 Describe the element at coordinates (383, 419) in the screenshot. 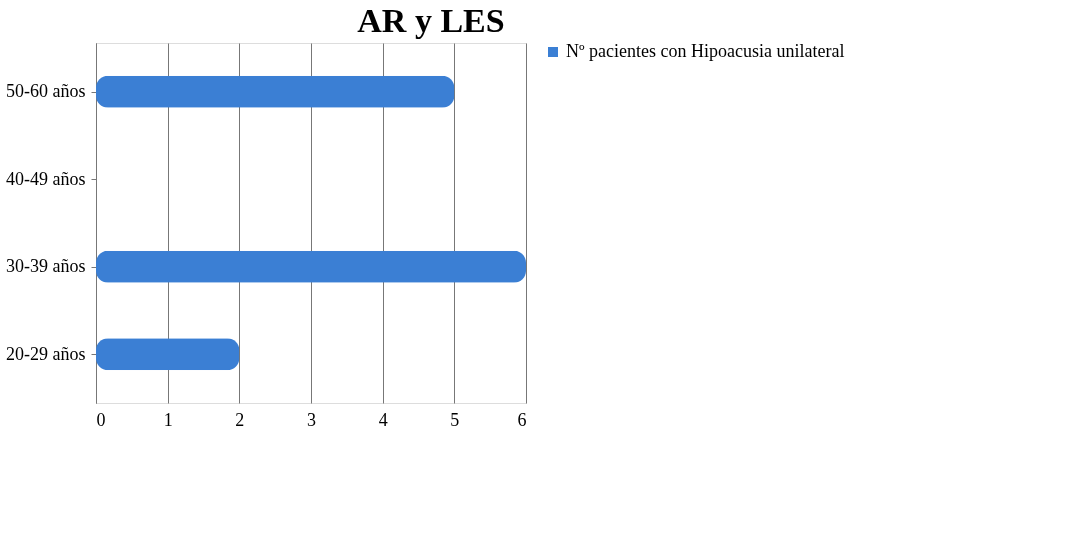

I see `x-tick-label: 4` at that location.